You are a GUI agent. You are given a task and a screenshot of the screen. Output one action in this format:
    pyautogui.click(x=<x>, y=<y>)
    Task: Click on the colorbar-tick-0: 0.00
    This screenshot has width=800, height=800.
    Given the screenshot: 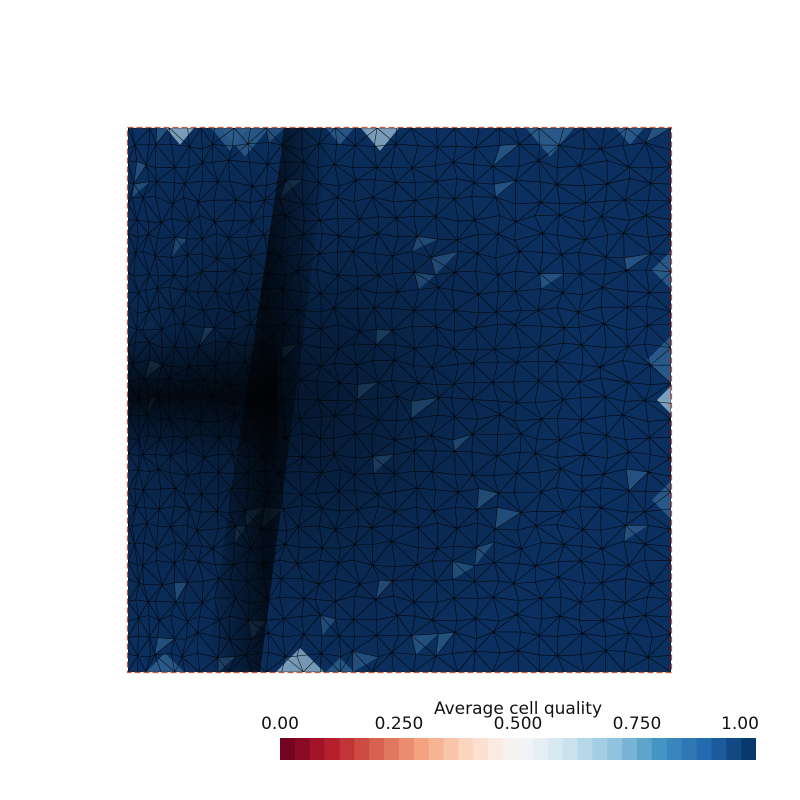 What is the action you would take?
    pyautogui.click(x=280, y=724)
    